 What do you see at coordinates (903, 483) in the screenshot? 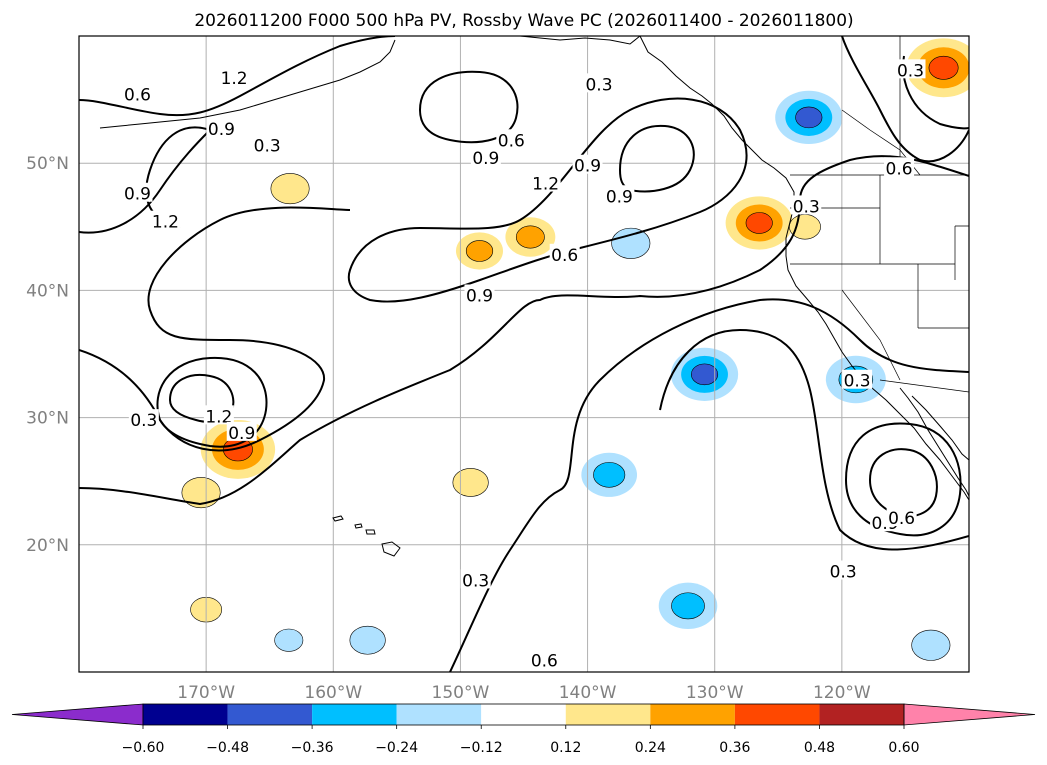
I see `contour-0.9-east` at bounding box center [903, 483].